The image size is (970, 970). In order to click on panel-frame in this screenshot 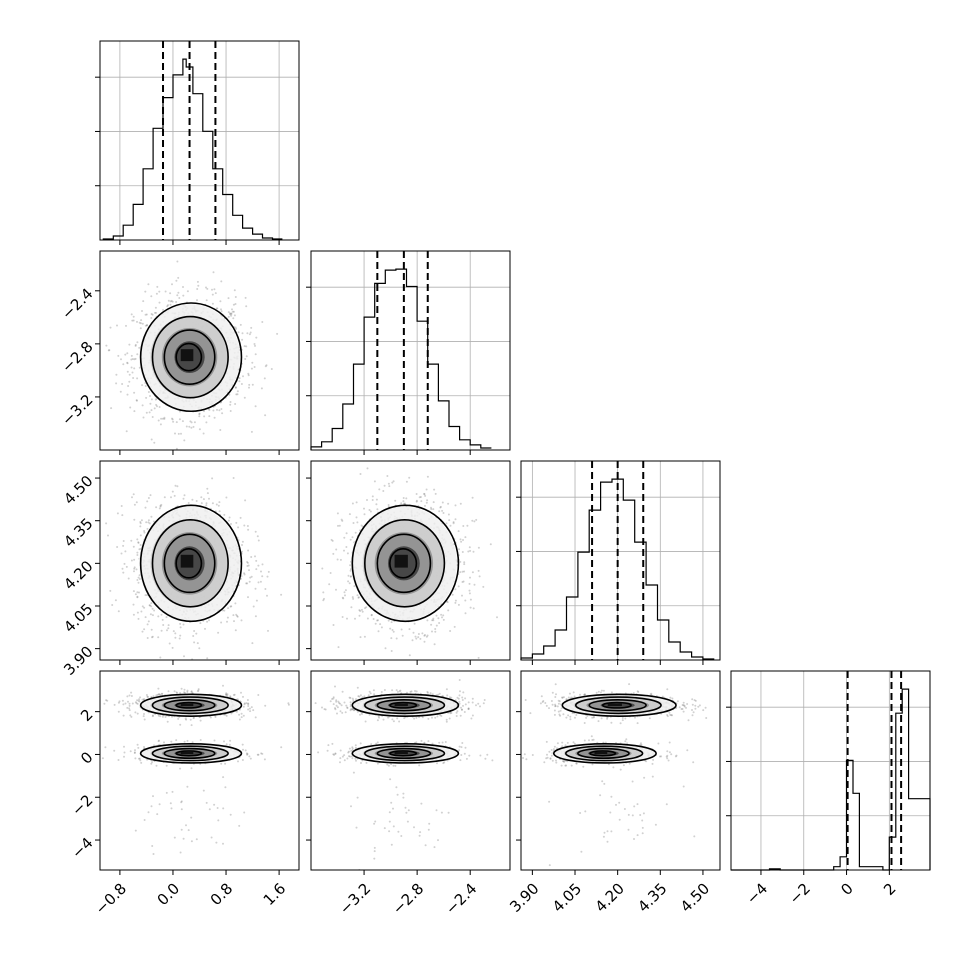, I will do `click(410, 350)`.